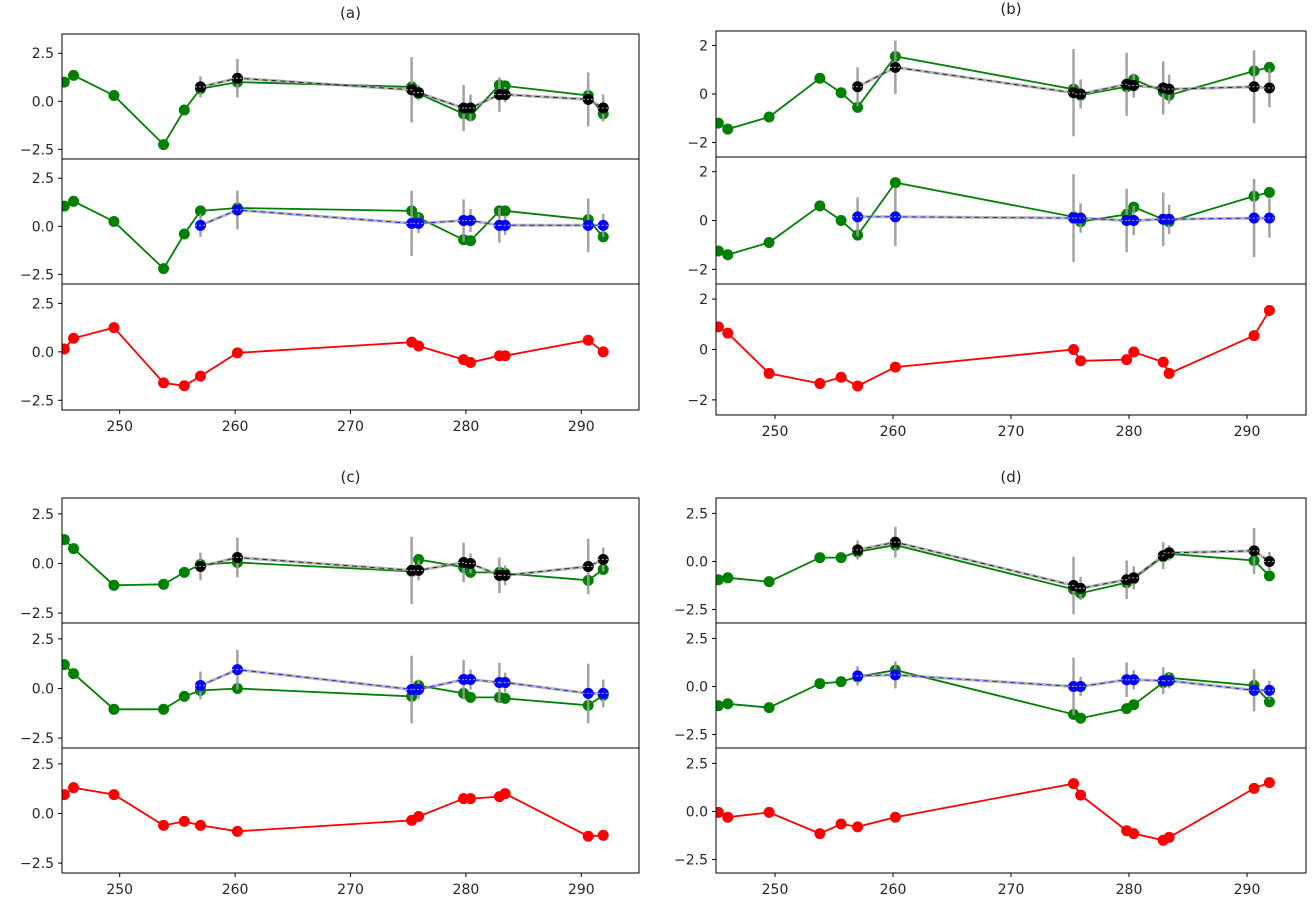  Describe the element at coordinates (1010, 9) in the screenshot. I see `chart-title: (b)` at that location.